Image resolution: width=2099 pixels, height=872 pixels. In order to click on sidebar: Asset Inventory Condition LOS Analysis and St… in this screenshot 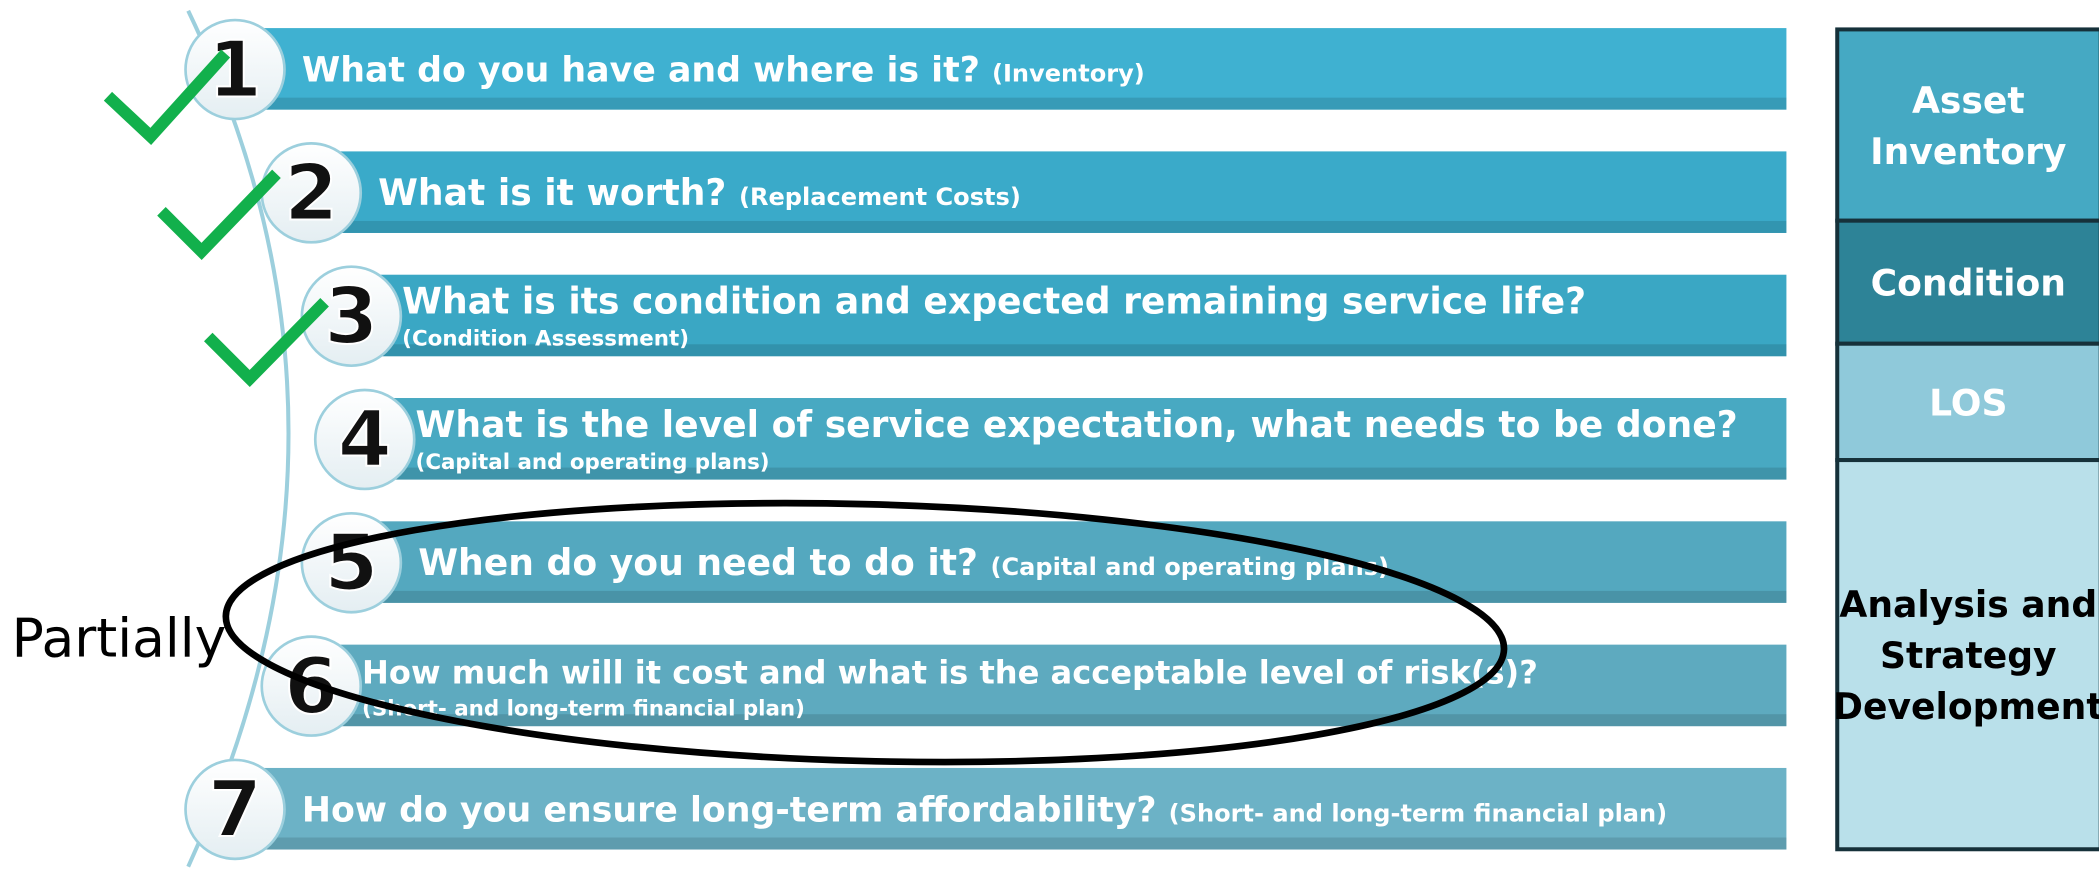, I will do `click(1966, 439)`.